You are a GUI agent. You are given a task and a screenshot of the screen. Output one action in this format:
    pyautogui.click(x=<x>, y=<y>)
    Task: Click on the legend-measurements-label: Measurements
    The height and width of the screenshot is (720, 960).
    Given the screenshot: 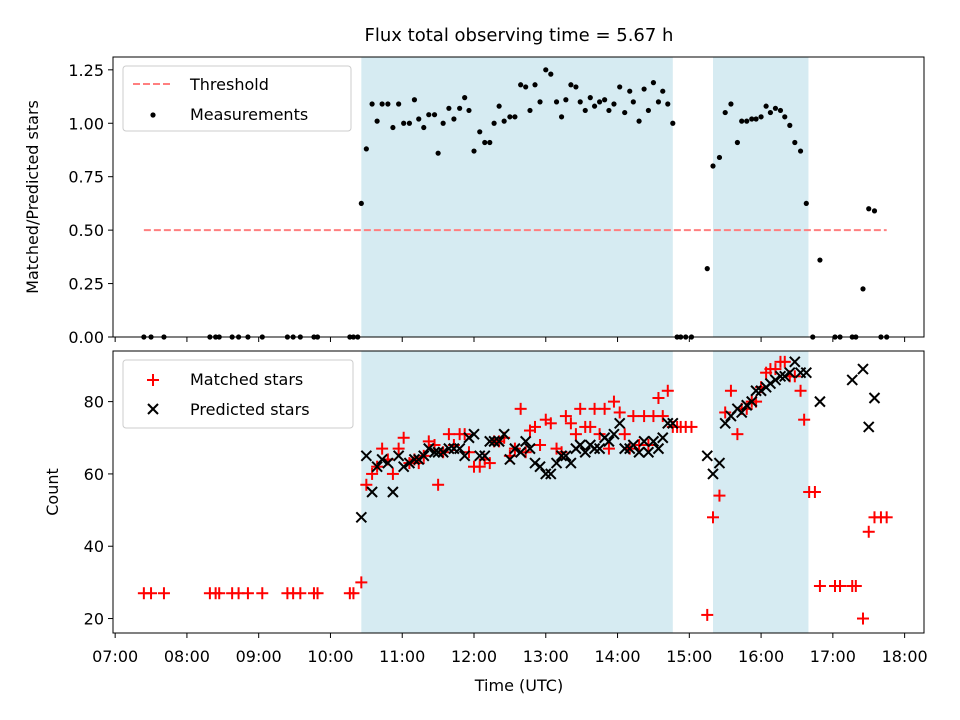 What is the action you would take?
    pyautogui.click(x=249, y=114)
    